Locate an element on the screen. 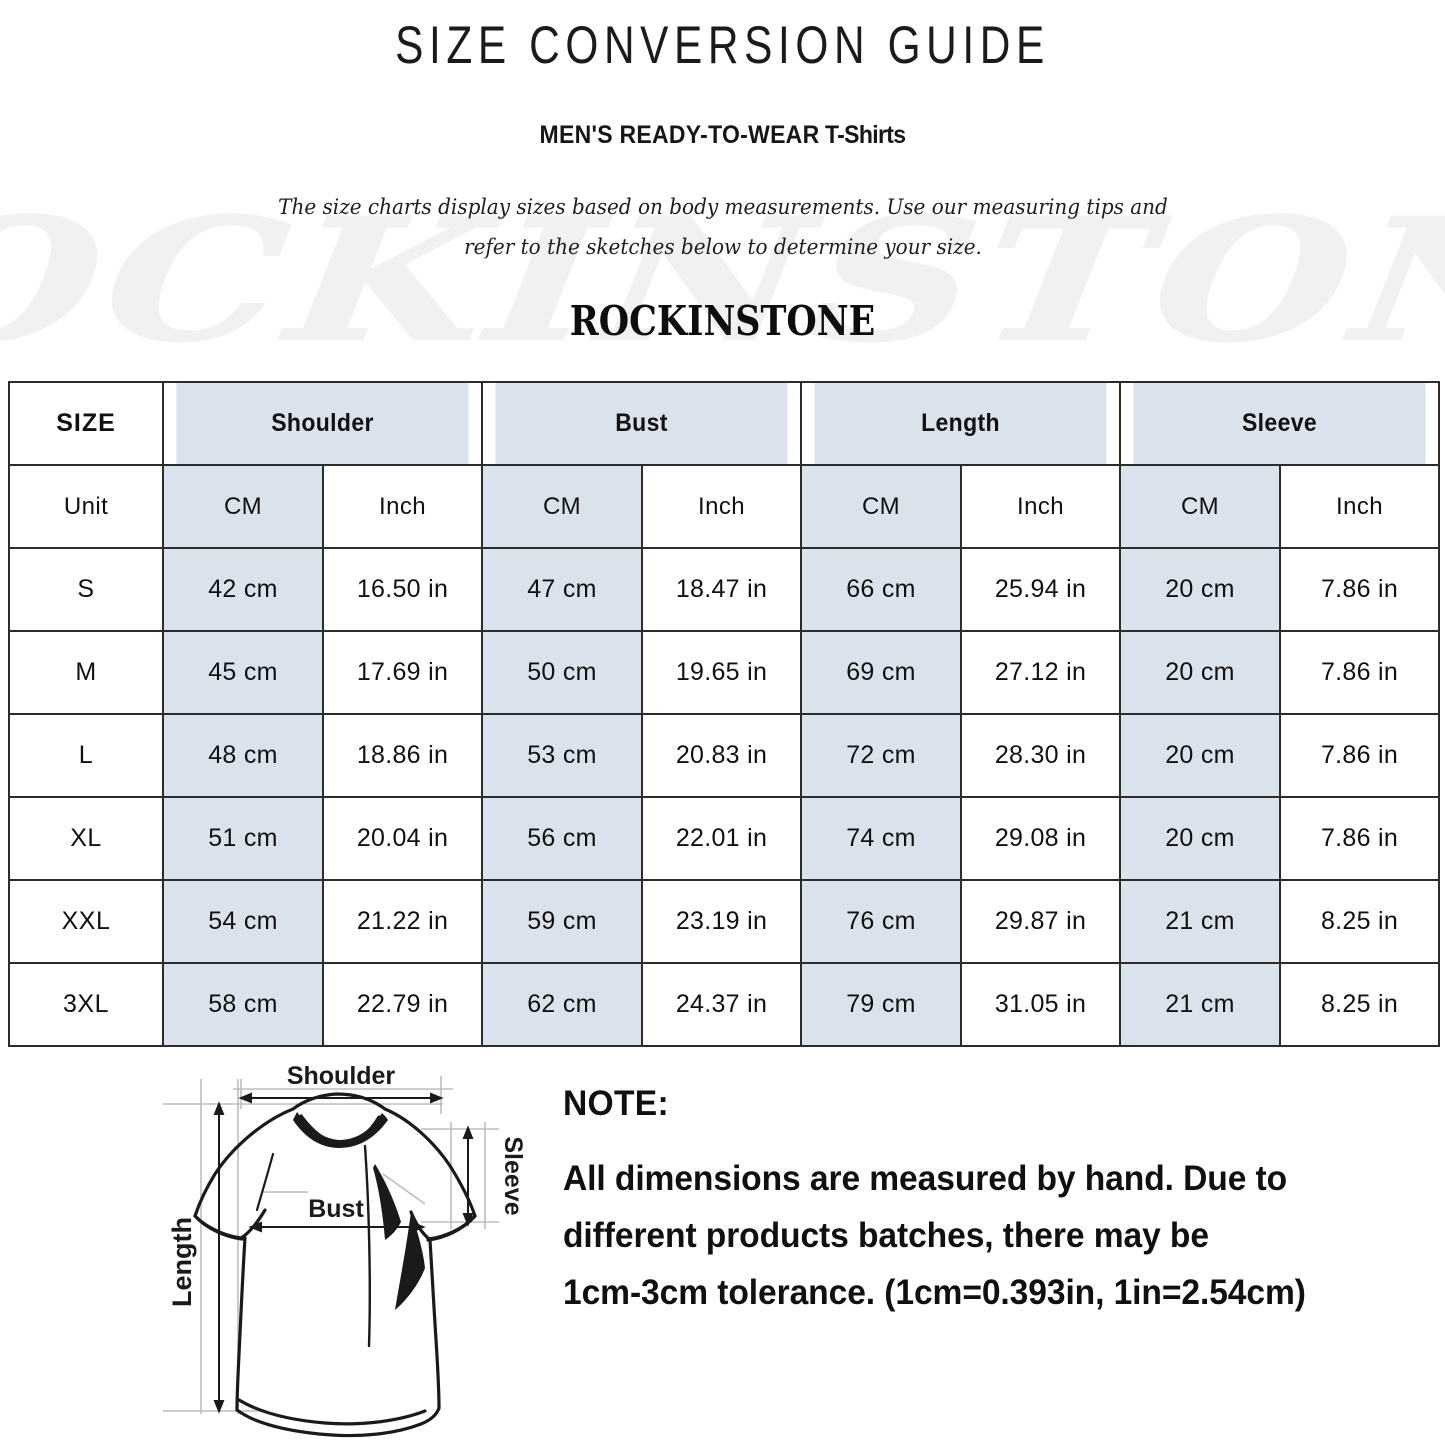 The width and height of the screenshot is (1445, 1445). sketch-label-bust: Bust is located at coordinates (336, 1209).